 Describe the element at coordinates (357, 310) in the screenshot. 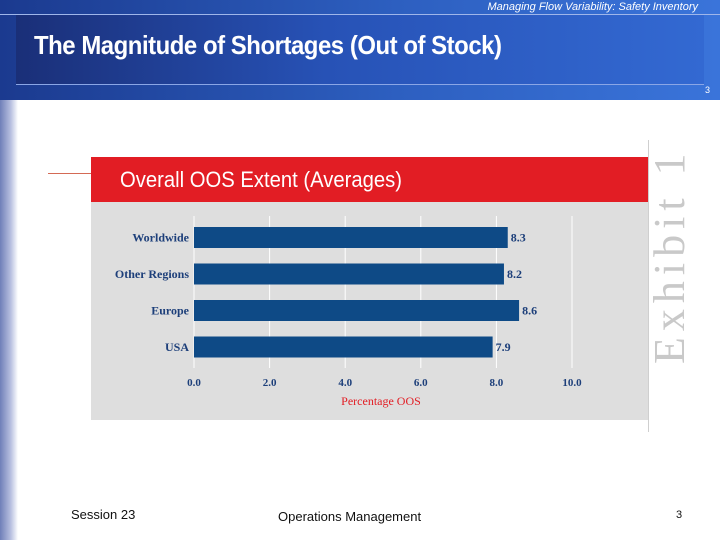

I see `bar-europe` at that location.